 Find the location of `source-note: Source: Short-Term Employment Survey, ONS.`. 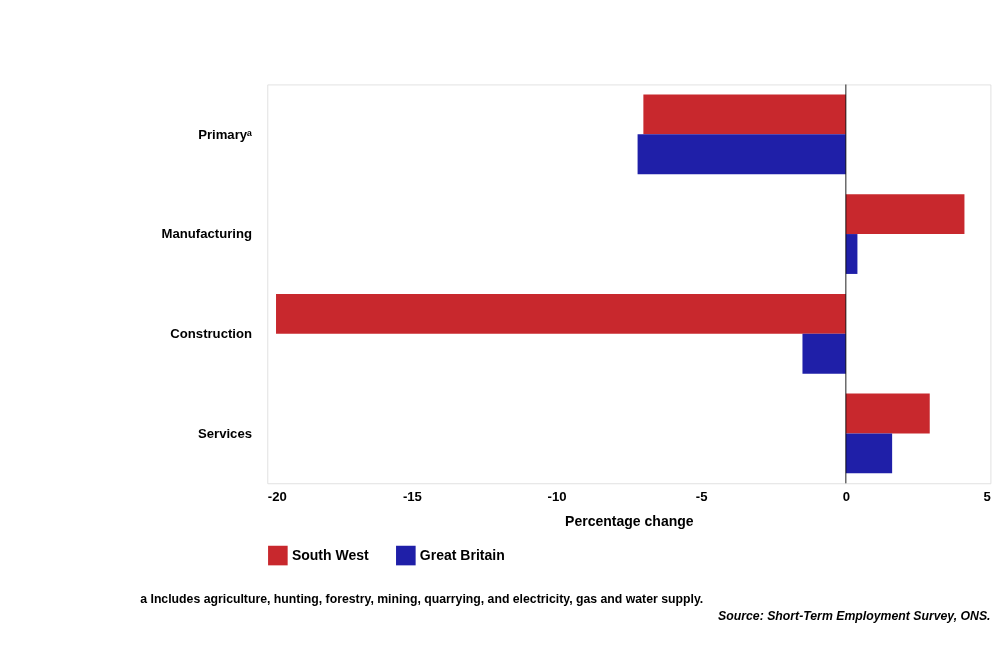

source-note: Source: Short-Term Employment Survey, ONS. is located at coordinates (854, 616).